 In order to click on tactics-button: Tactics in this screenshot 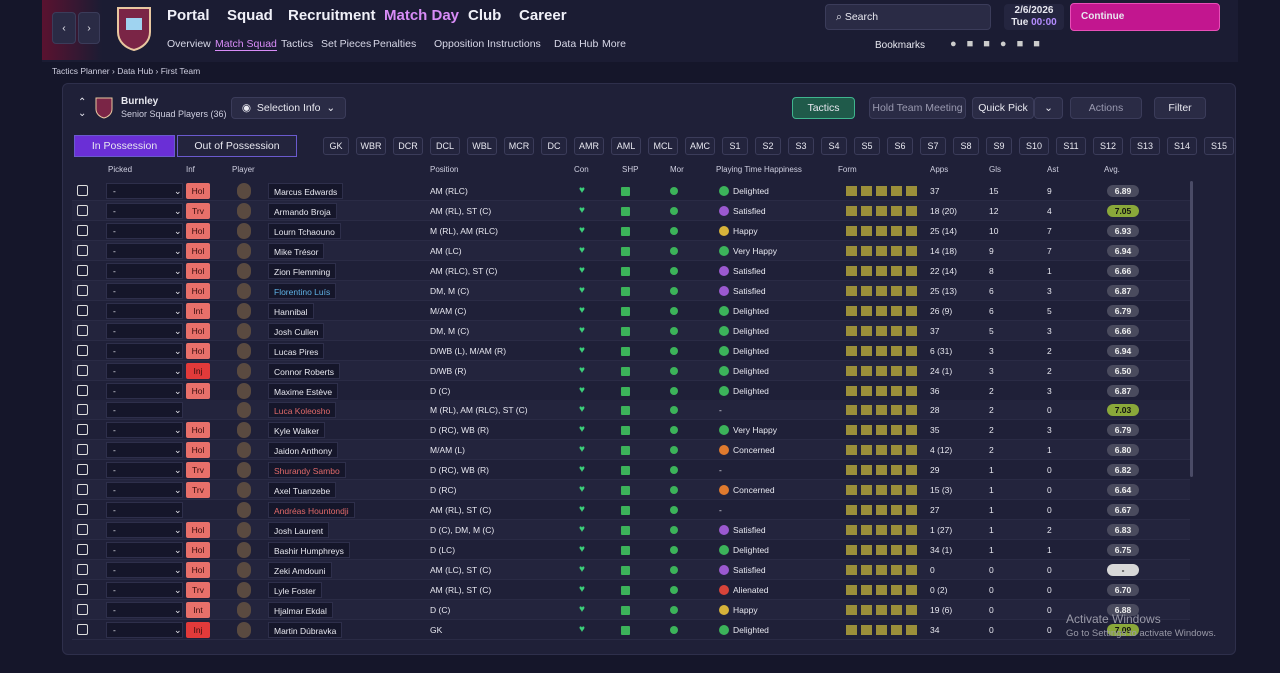, I will do `click(823, 108)`.